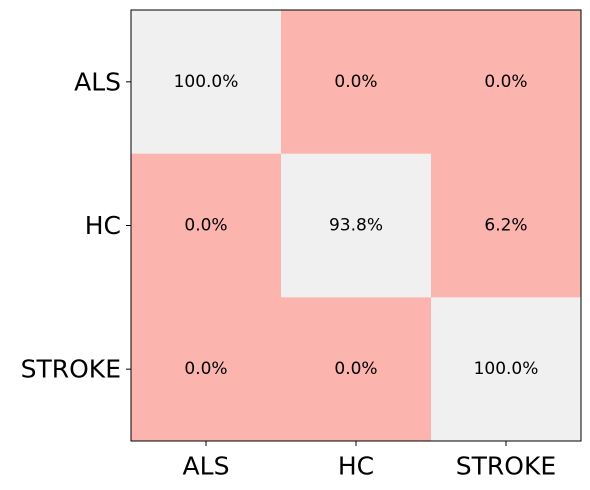  Describe the element at coordinates (71, 369) in the screenshot. I see `y-tick-label: STROKE` at that location.